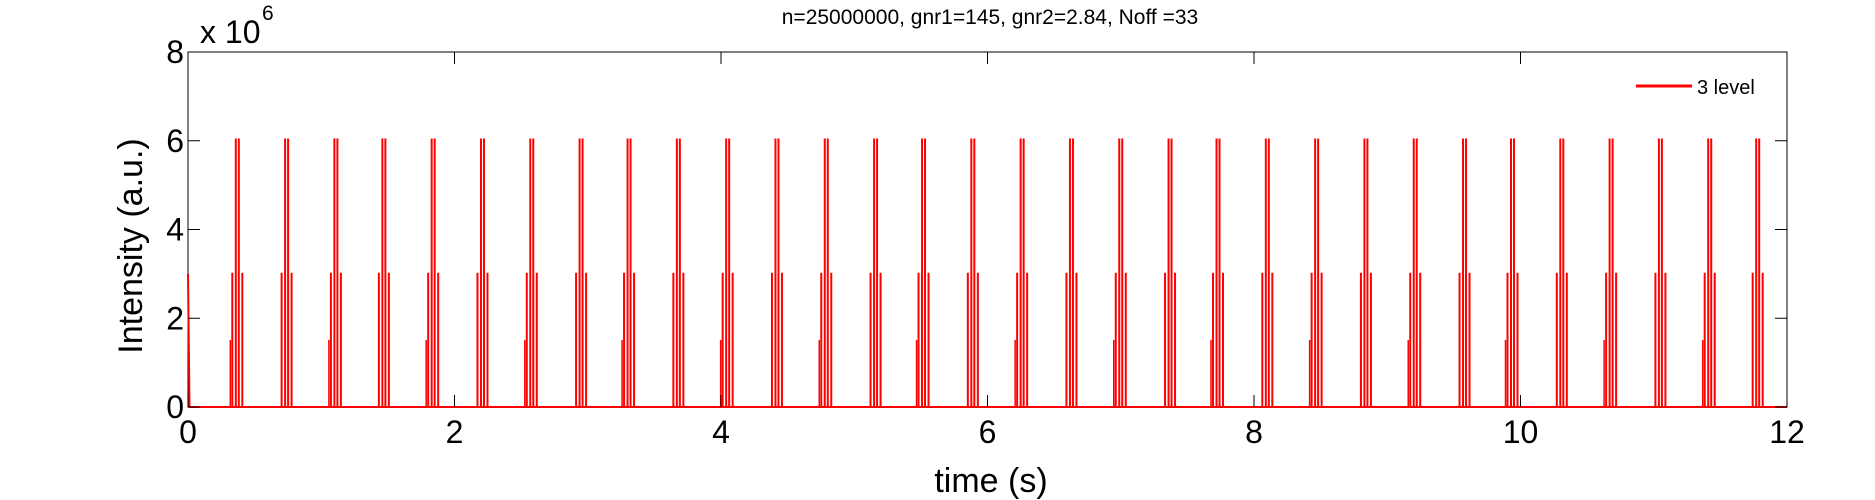 The height and width of the screenshot is (500, 1875). I want to click on y-tick-label: 0, so click(175, 407).